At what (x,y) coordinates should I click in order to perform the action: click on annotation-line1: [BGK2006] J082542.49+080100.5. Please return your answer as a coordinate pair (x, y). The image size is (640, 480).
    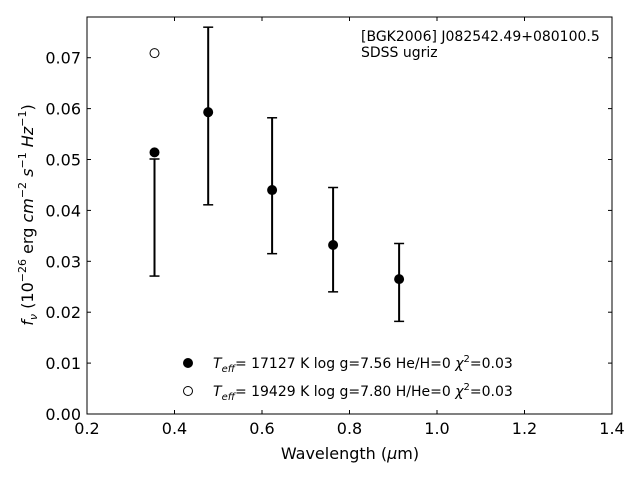
    Looking at the image, I should click on (480, 37).